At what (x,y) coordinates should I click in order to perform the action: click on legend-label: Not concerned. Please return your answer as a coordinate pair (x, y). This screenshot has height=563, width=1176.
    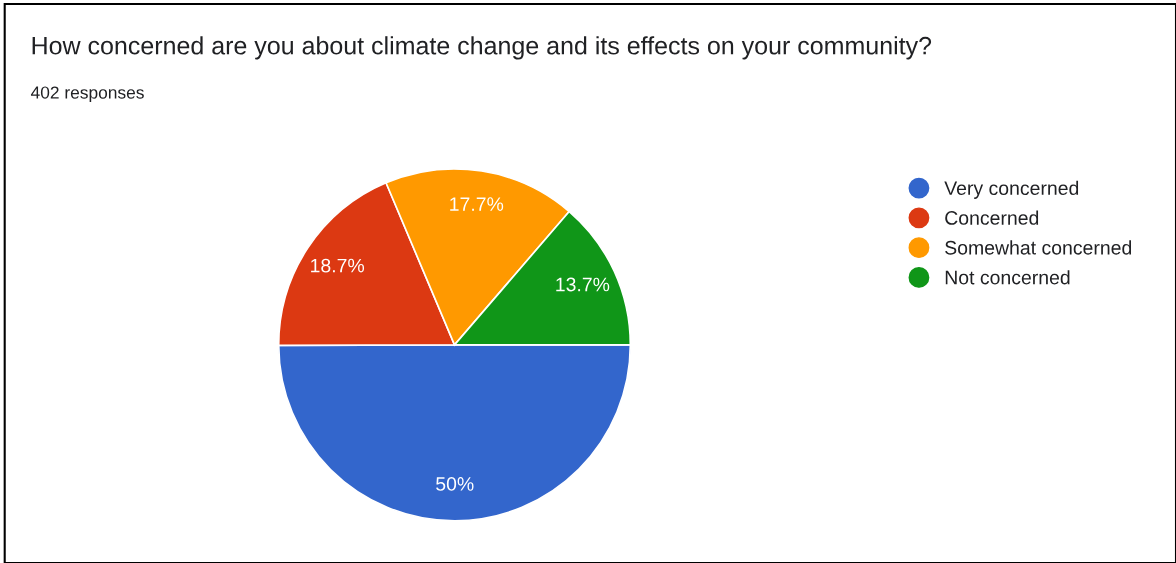
    Looking at the image, I should click on (1007, 277).